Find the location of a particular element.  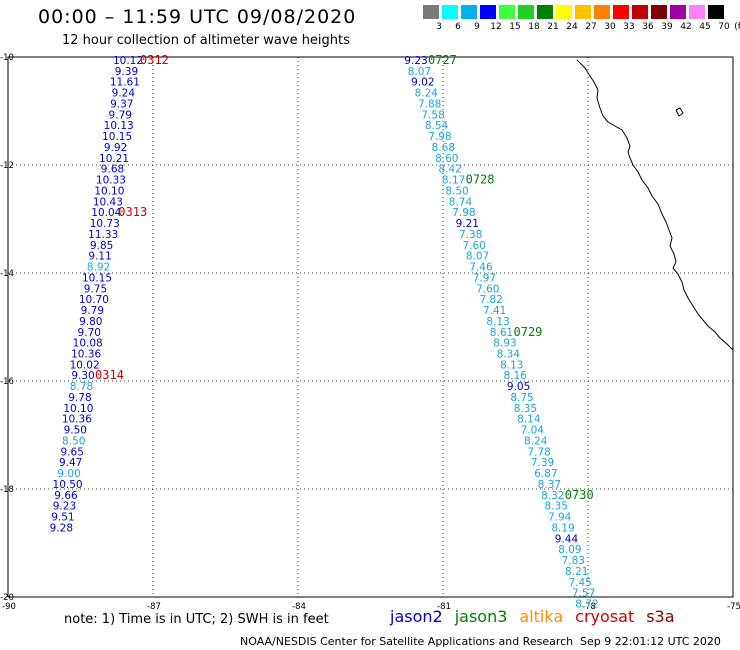

wave-height-value: 8.35 is located at coordinates (556, 507).